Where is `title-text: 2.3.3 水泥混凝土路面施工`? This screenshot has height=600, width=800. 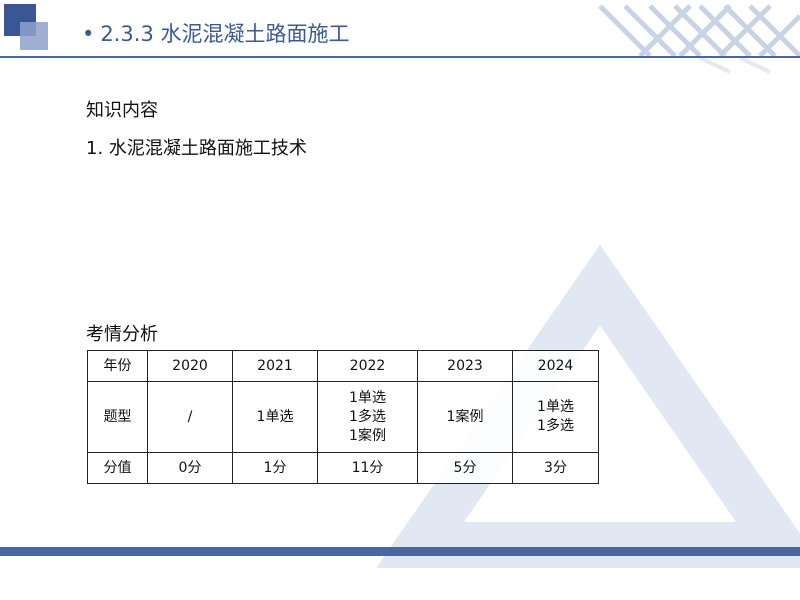
title-text: 2.3.3 水泥混凝土路面施工 is located at coordinates (225, 34).